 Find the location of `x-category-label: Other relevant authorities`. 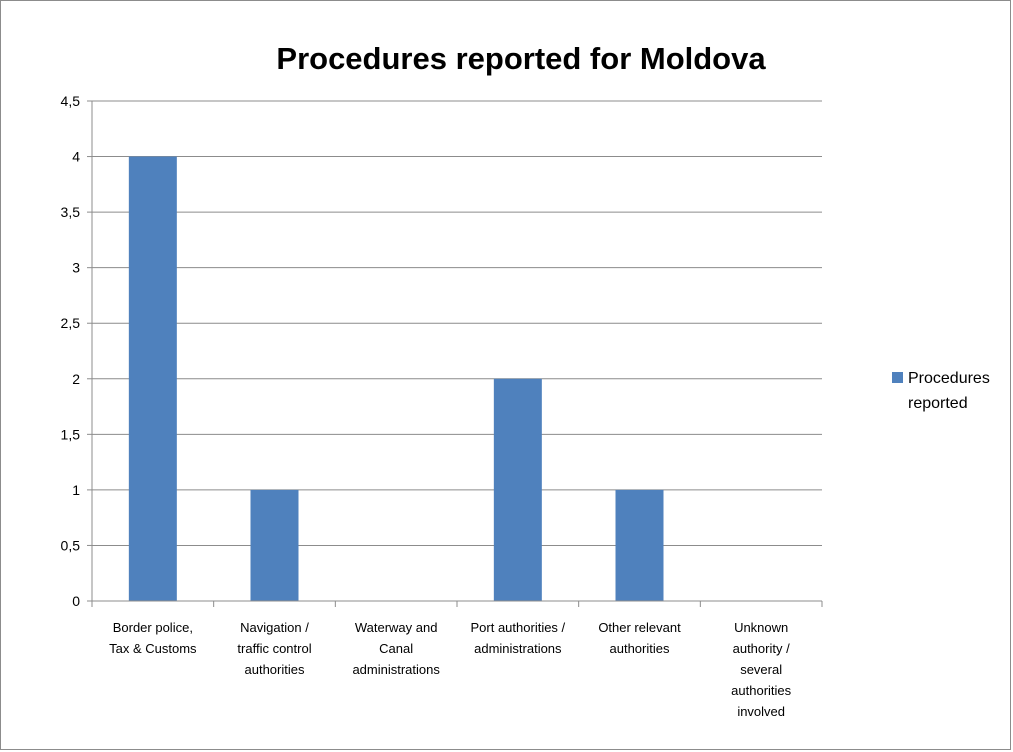

x-category-label: Other relevant authorities is located at coordinates (639, 638).